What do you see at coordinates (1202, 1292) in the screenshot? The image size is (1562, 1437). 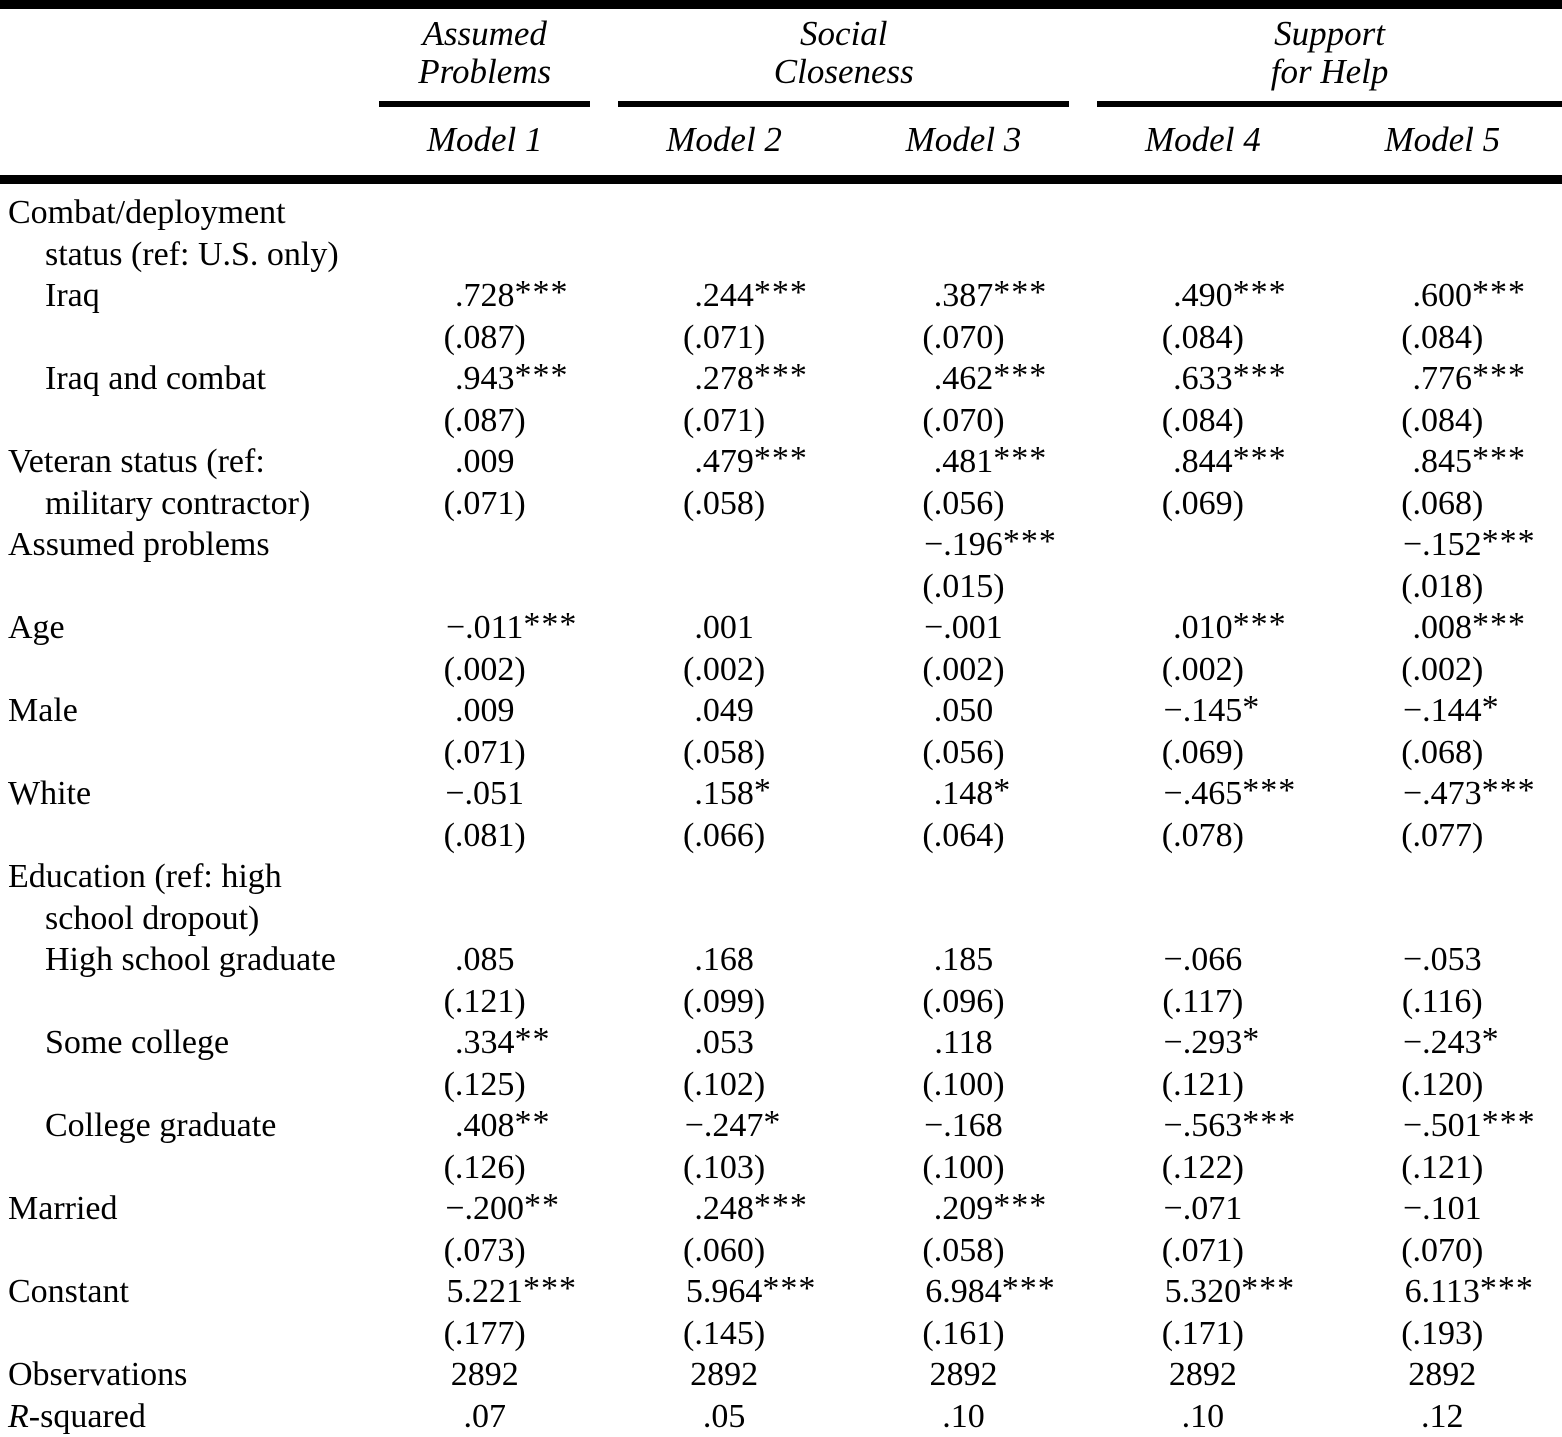 I see `cell-model-4: 5.320***` at bounding box center [1202, 1292].